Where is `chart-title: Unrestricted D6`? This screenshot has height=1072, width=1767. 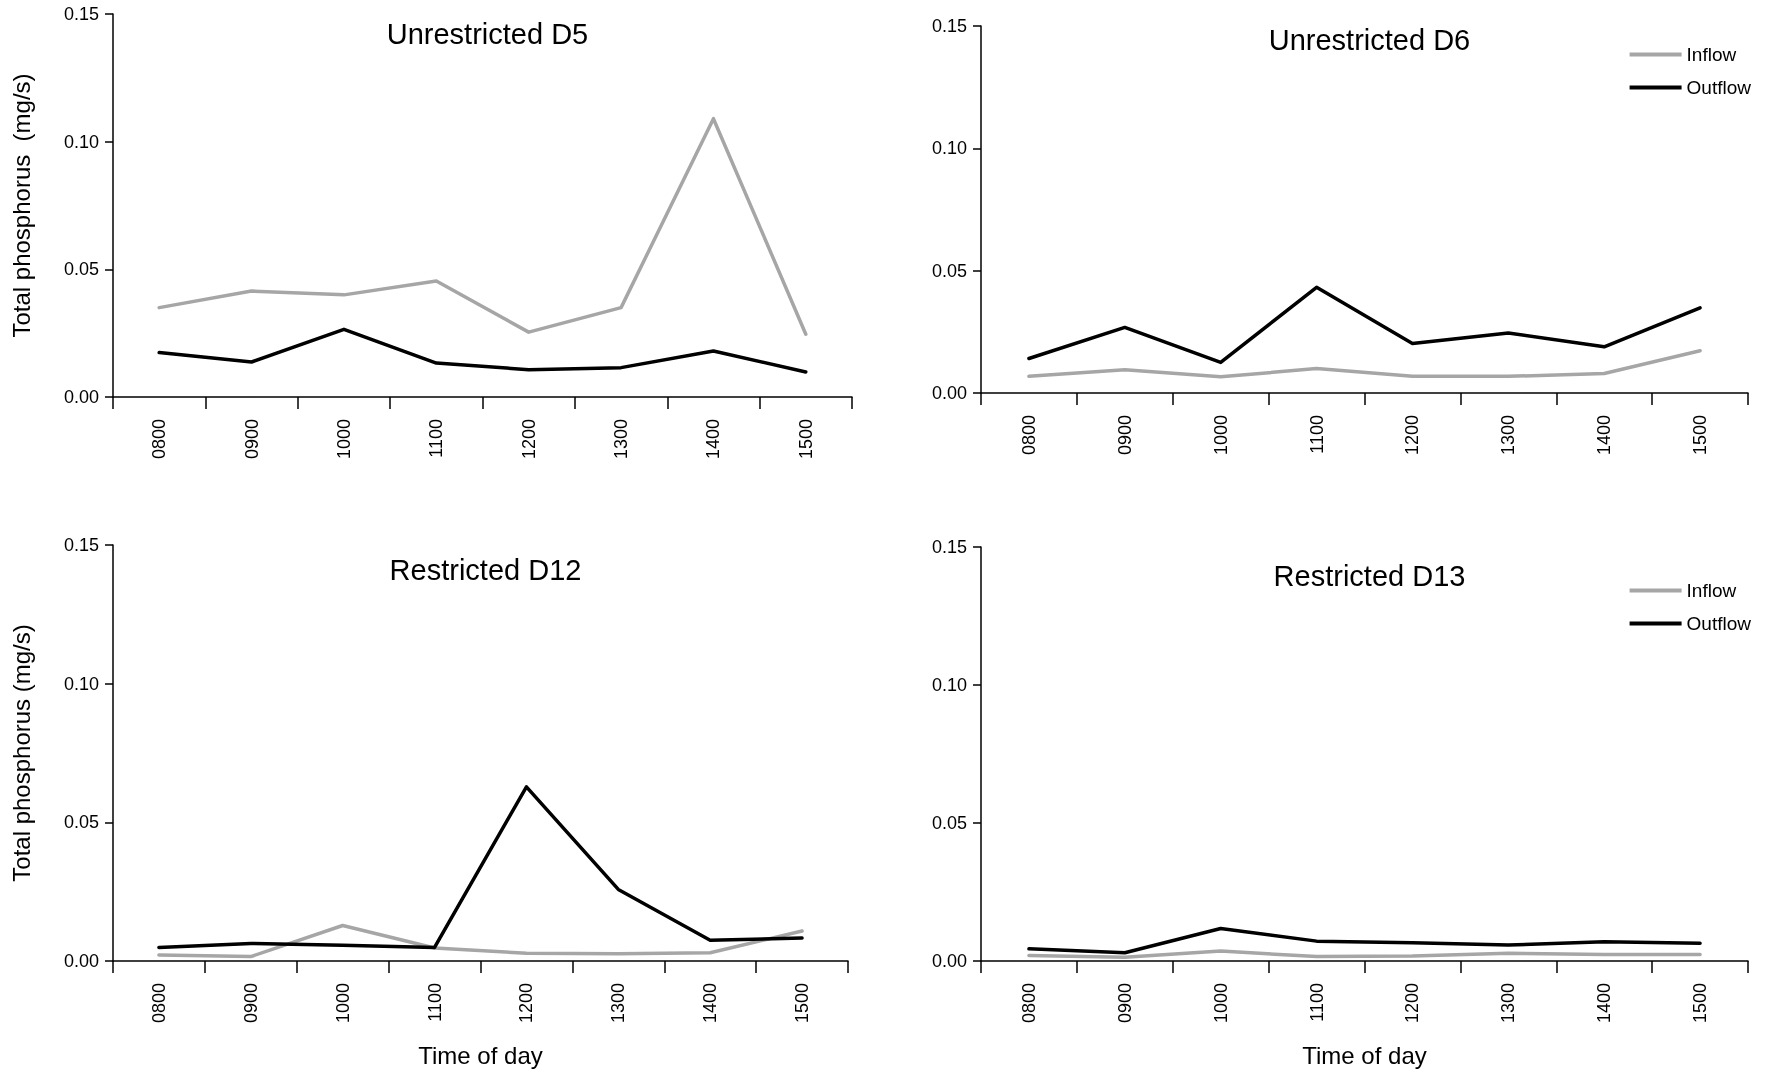
chart-title: Unrestricted D6 is located at coordinates (1369, 39).